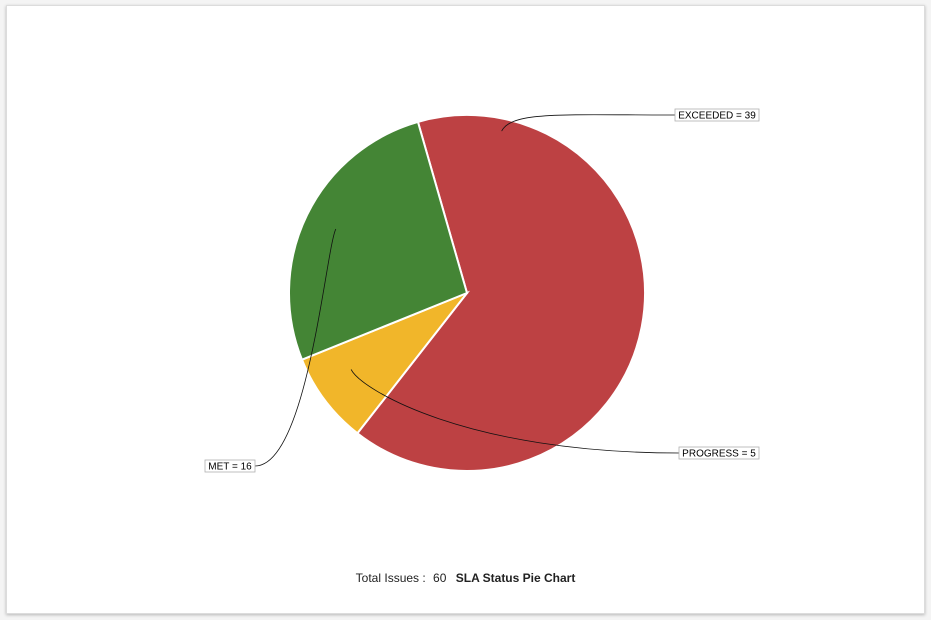  I want to click on chart-footer: Total Issues : 60 SLA Status Pie Chart, so click(465, 578).